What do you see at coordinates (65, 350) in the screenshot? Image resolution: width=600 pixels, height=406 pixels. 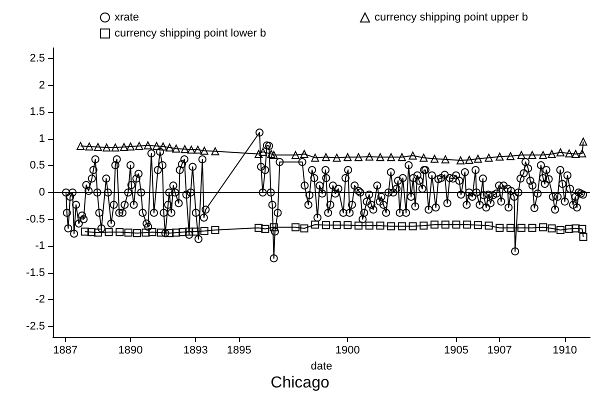 I see `x-tick-label: 1887` at bounding box center [65, 350].